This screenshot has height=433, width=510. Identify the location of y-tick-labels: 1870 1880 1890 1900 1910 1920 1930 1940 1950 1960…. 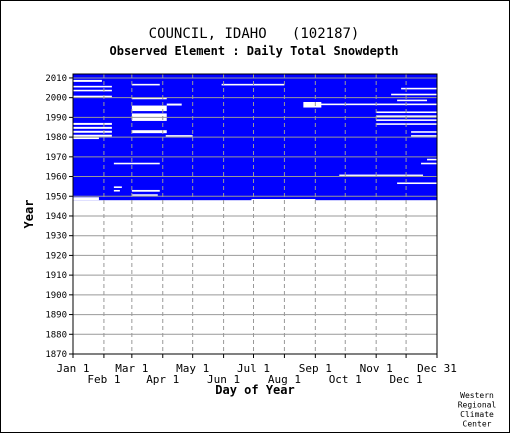
(59, 217).